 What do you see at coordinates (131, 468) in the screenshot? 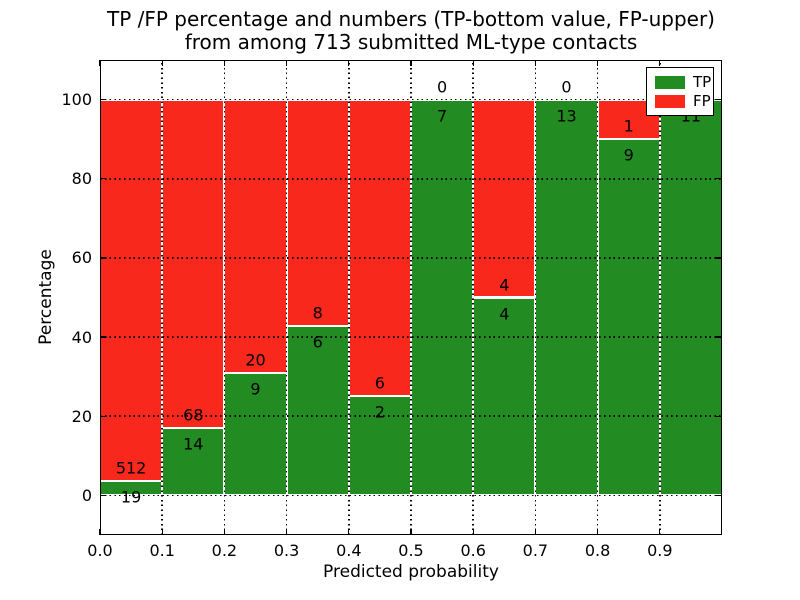
I see `fp-count-label: 512` at bounding box center [131, 468].